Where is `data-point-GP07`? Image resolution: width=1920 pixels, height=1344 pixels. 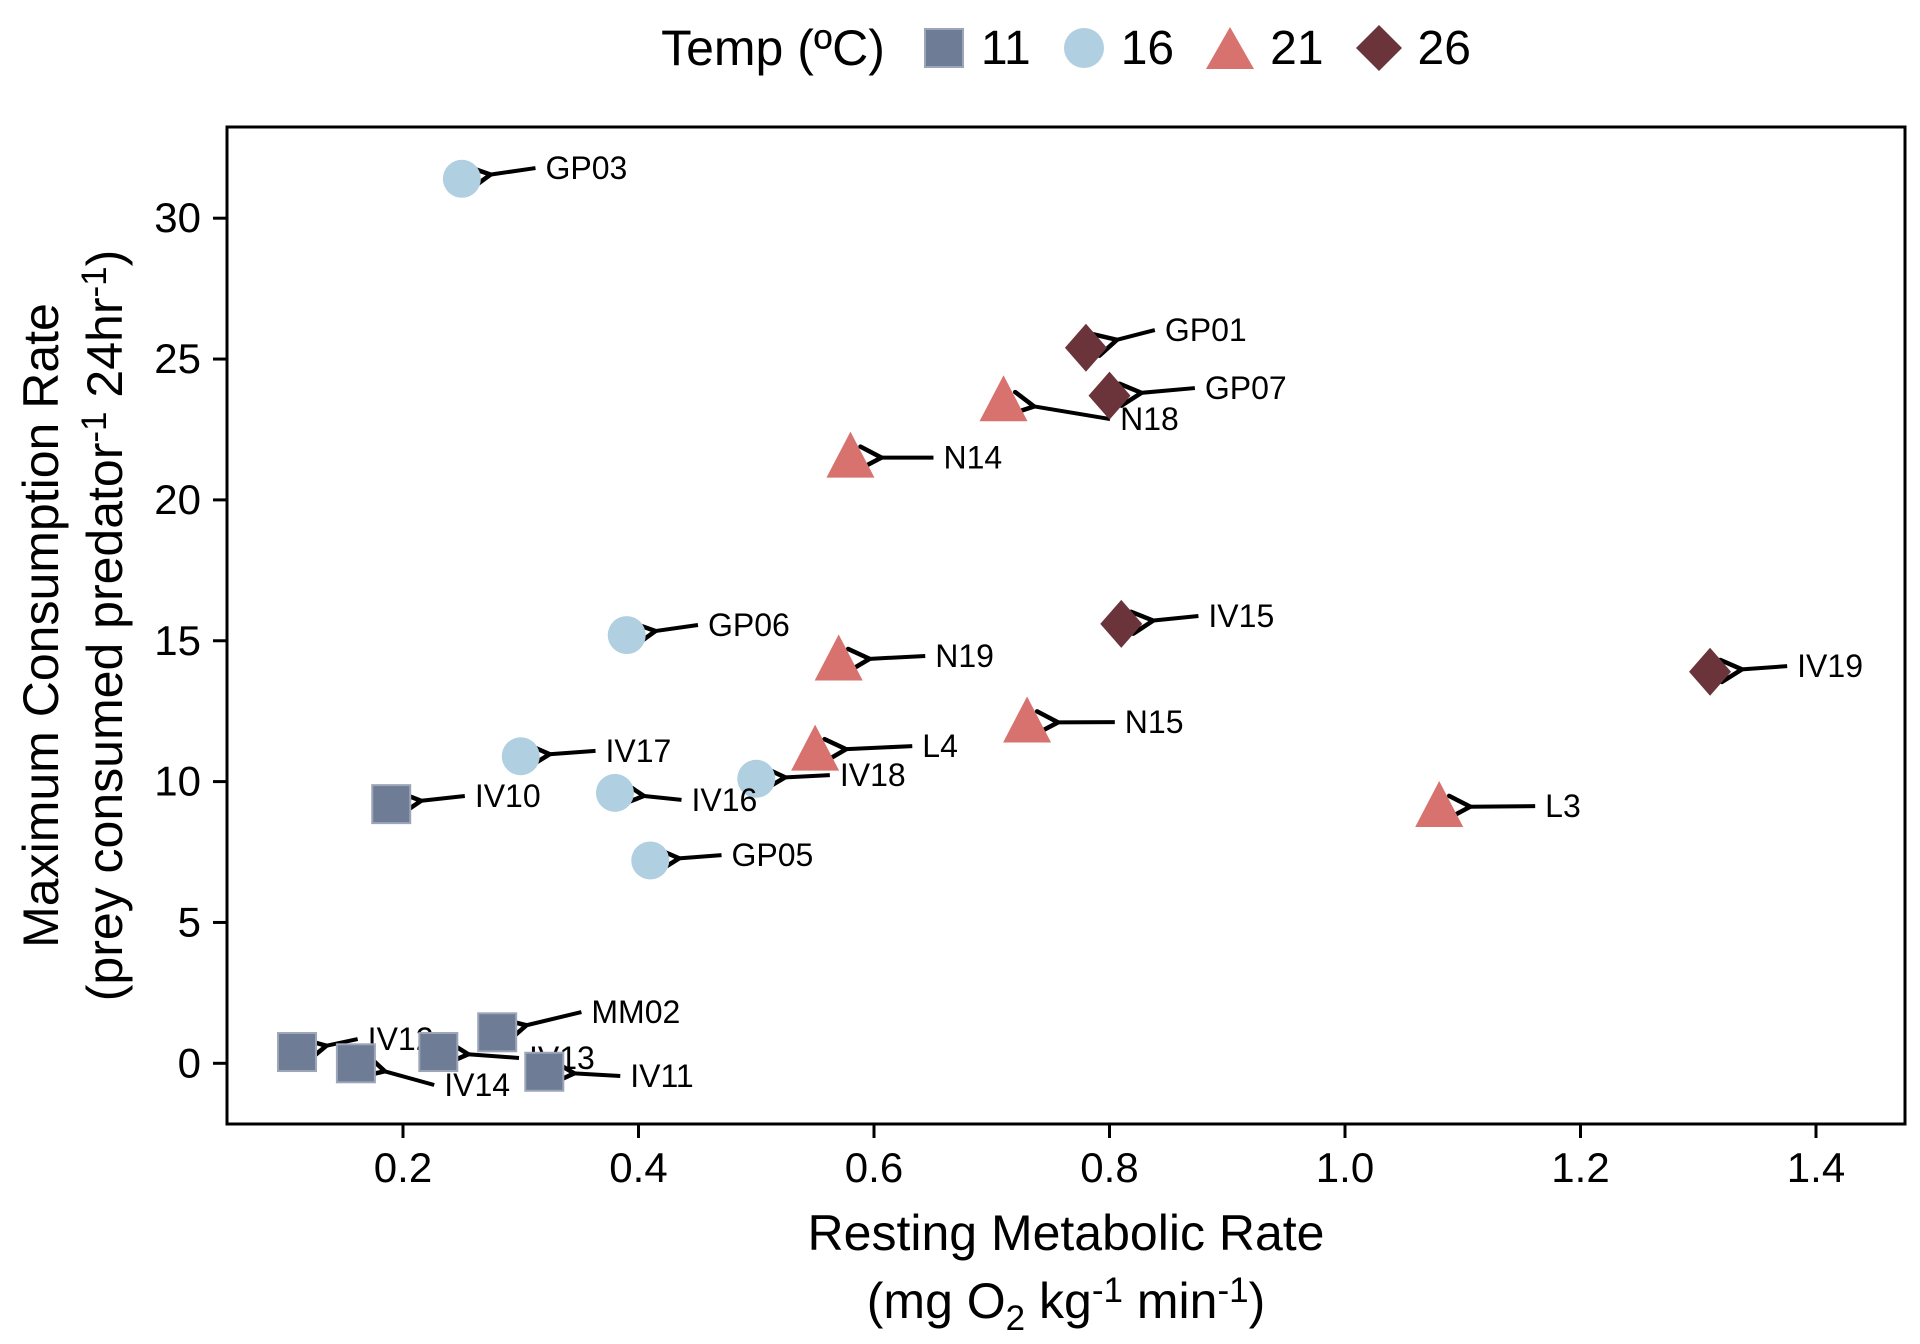
data-point-GP07 is located at coordinates (1109, 395).